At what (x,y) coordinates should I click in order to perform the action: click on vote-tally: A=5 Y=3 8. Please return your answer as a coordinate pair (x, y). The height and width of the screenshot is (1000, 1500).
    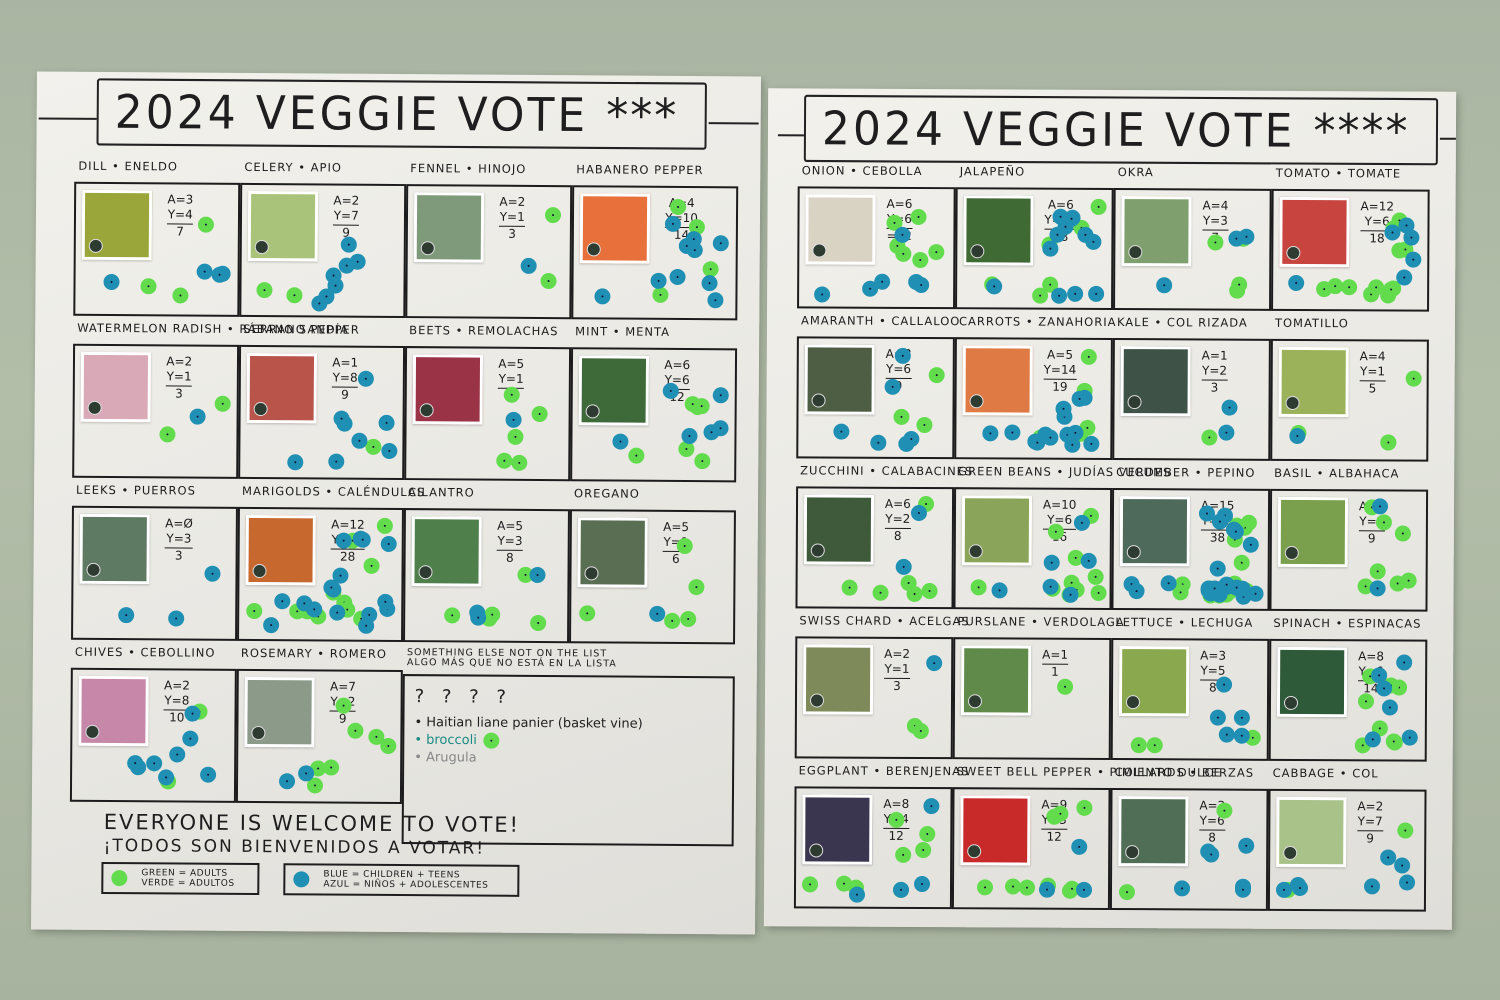
    Looking at the image, I should click on (510, 542).